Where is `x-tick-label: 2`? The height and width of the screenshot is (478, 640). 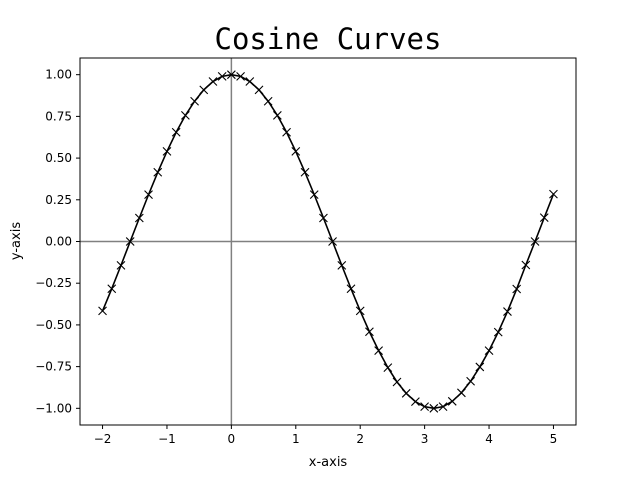 x-tick-label: 2 is located at coordinates (360, 439).